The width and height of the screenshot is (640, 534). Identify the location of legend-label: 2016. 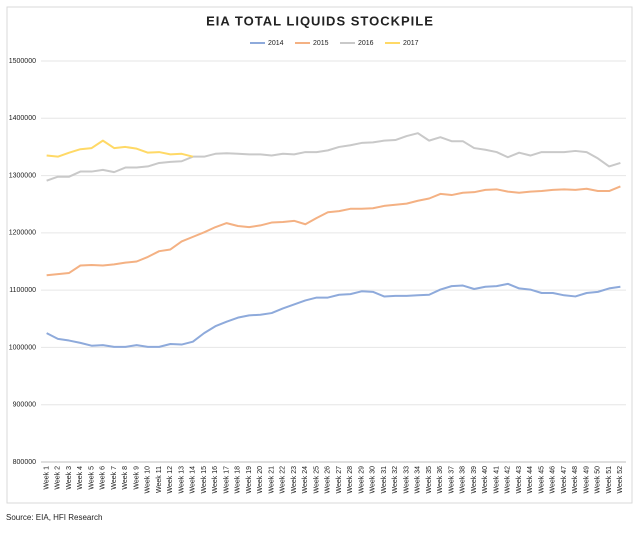
(366, 43).